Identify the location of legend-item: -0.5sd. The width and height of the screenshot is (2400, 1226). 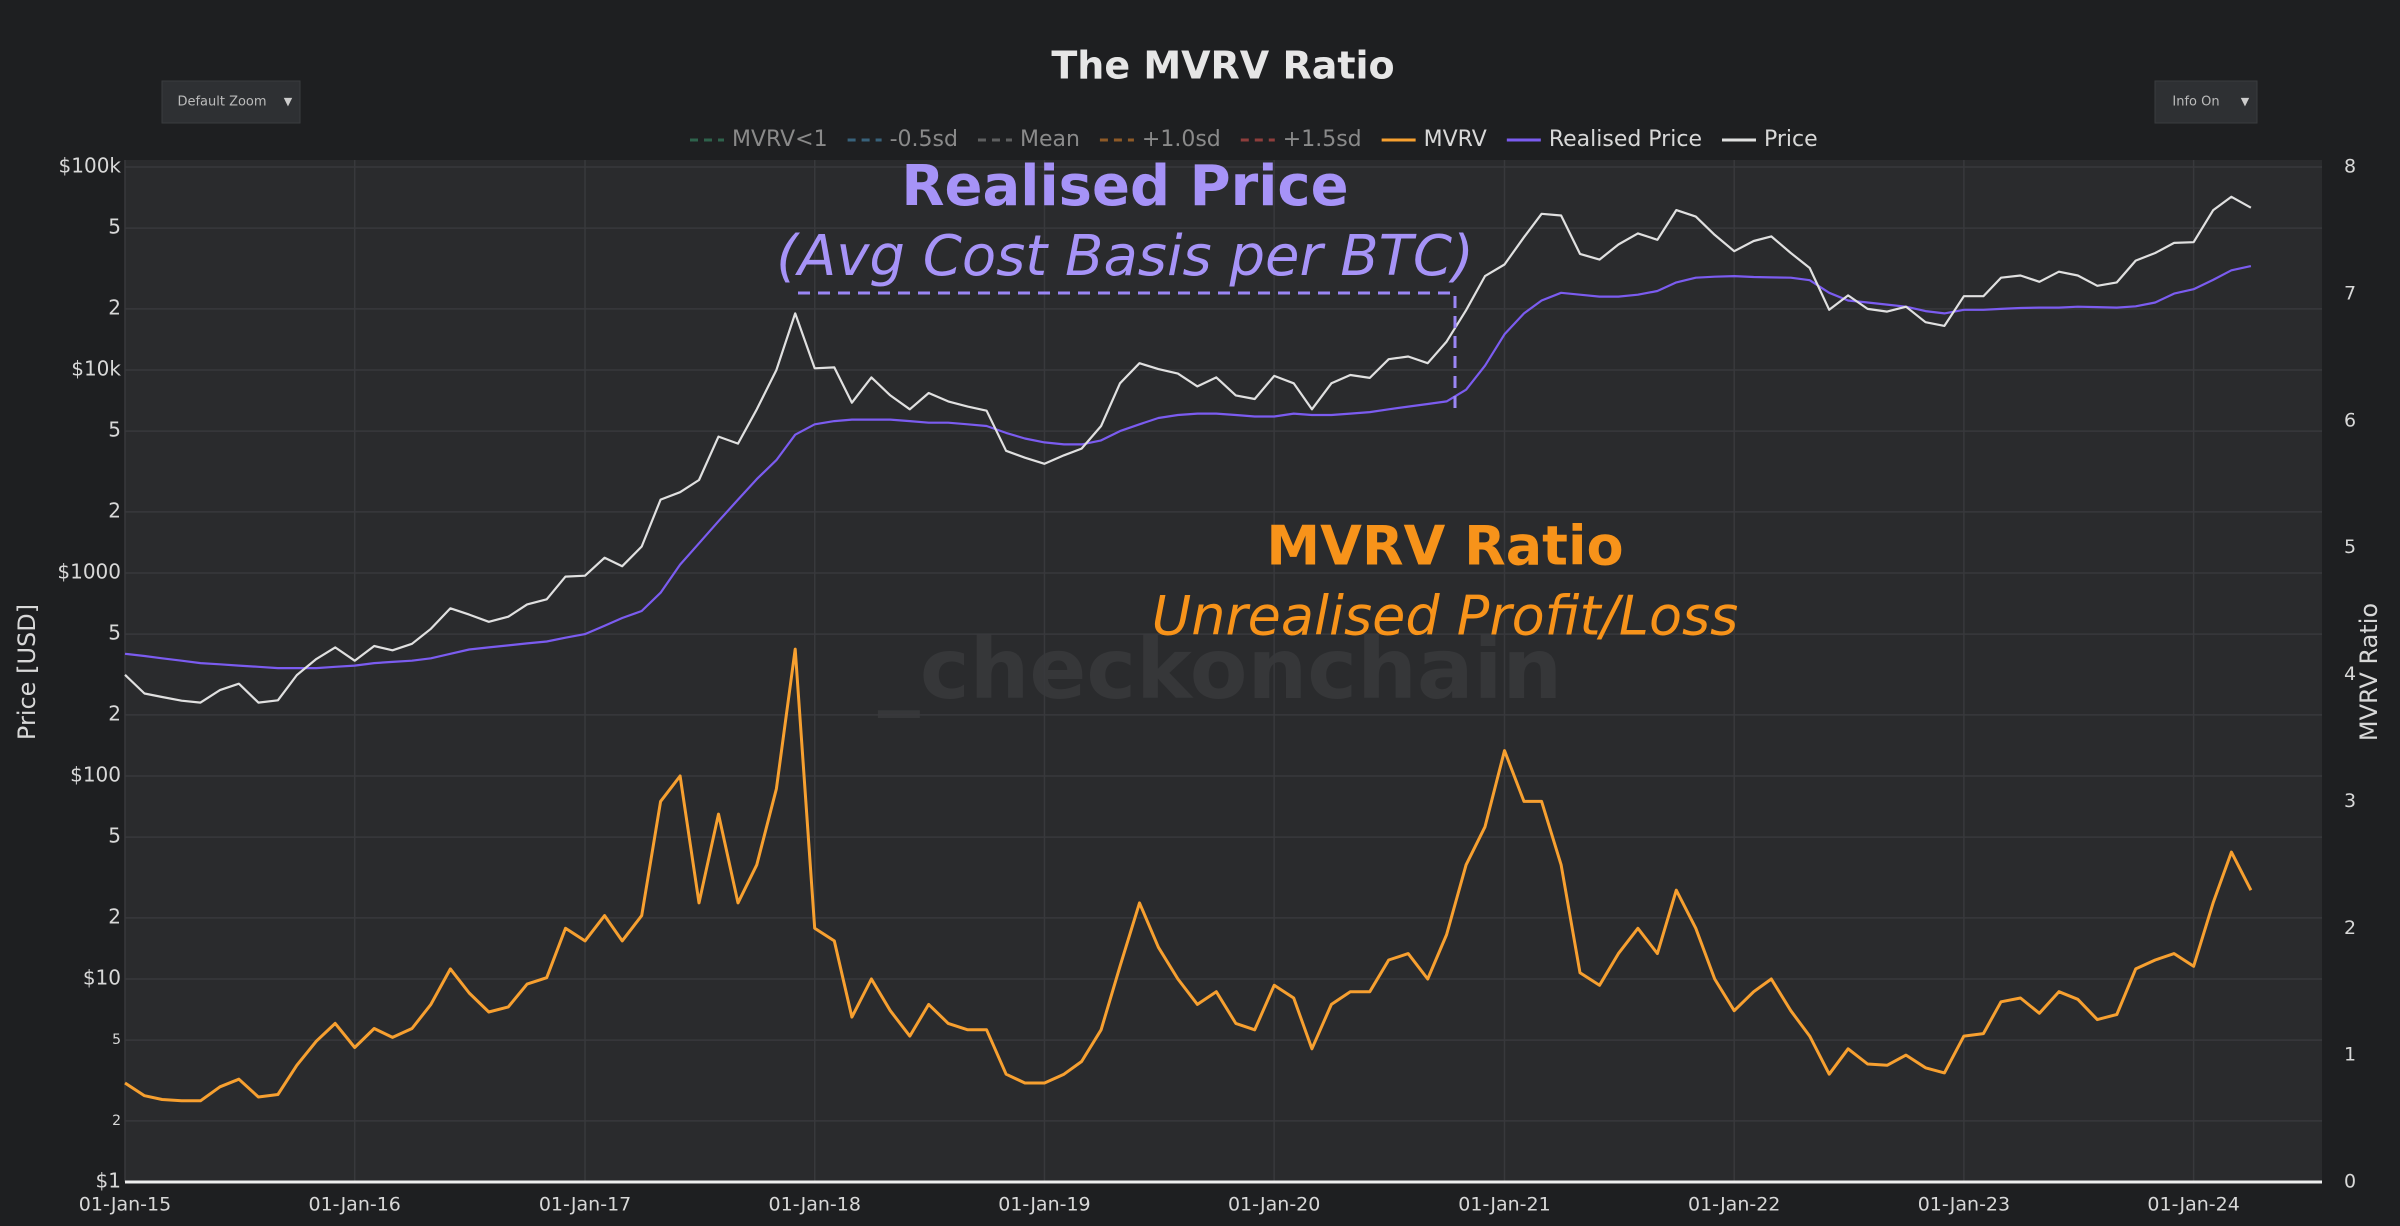
(902, 139).